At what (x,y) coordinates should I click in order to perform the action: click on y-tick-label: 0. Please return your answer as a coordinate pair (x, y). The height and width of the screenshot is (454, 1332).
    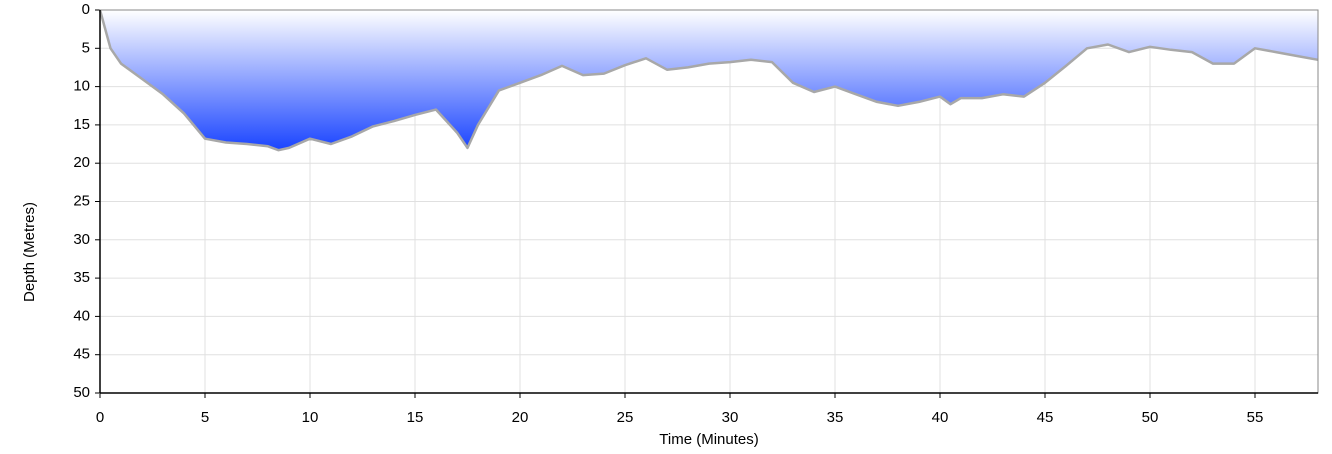
    Looking at the image, I should click on (86, 9).